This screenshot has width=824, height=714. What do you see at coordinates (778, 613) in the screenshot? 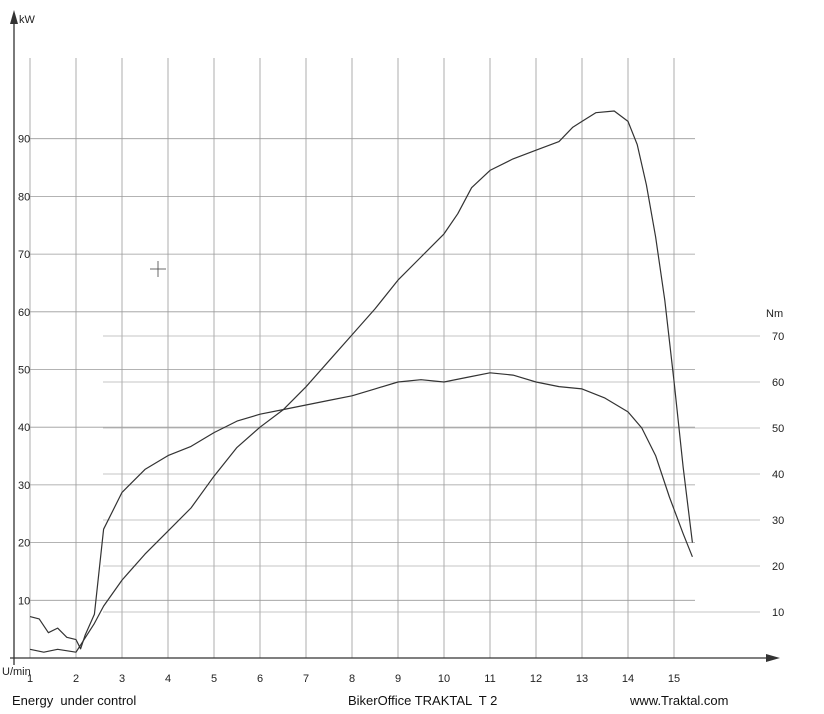
I see `y-right-tick-label: 10` at bounding box center [778, 613].